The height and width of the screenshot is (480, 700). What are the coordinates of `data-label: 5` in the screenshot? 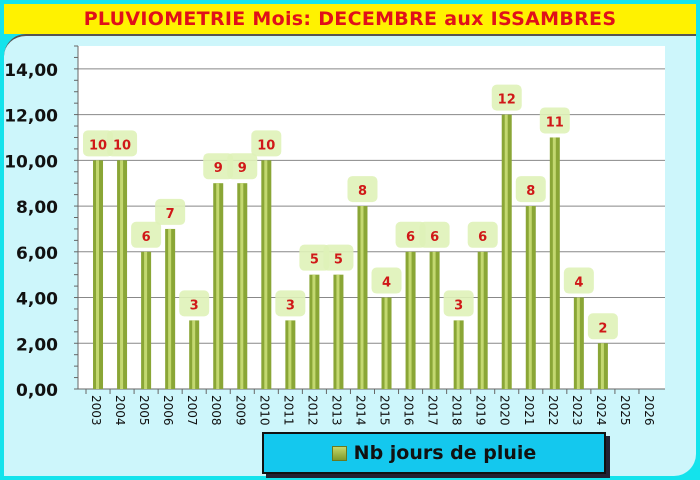 It's located at (314, 260).